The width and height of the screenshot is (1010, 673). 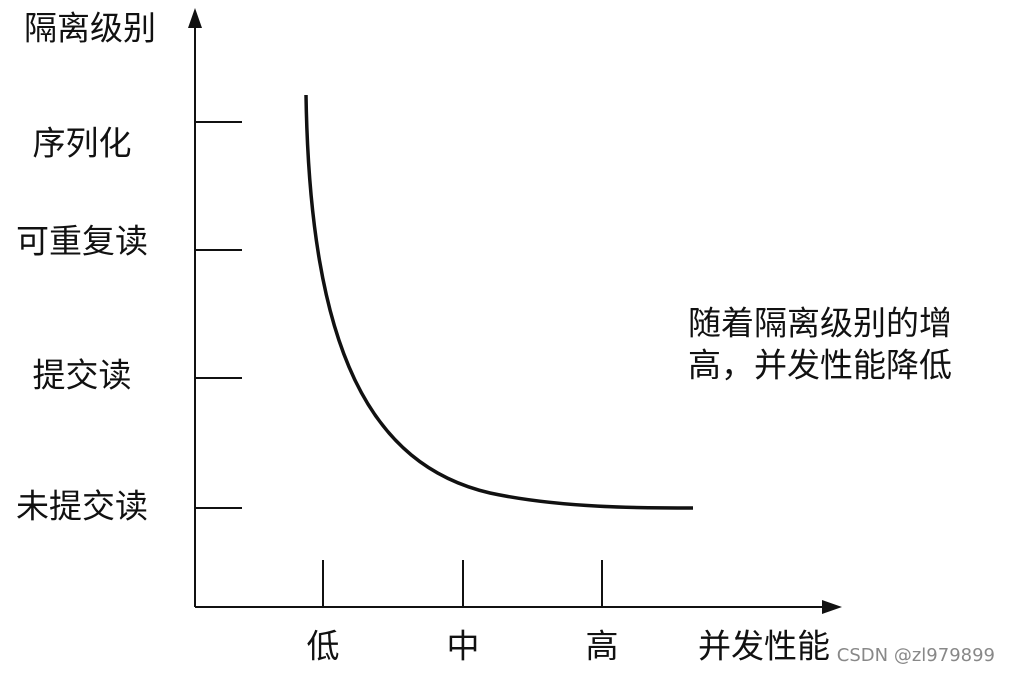 I want to click on watermark: CSDN @zl979899, so click(x=916, y=655).